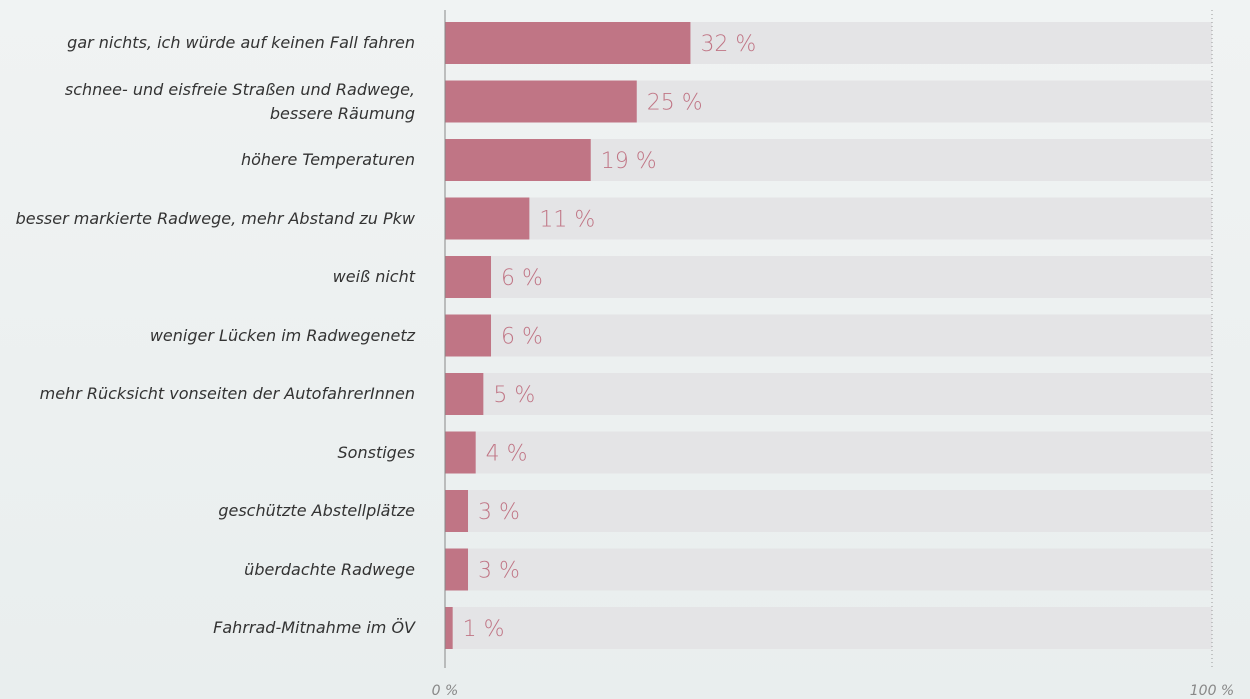 Image resolution: width=1250 pixels, height=699 pixels. Describe the element at coordinates (316, 510) in the screenshot. I see `category-label: geschützte Abstellplätze` at that location.